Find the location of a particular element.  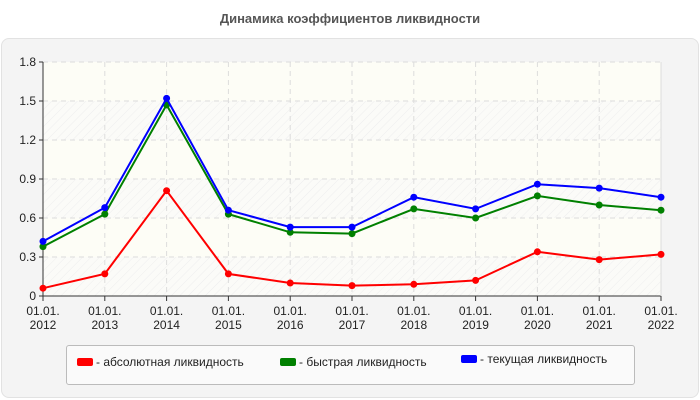

legend-item-absolute: - абсолютная ликвидность is located at coordinates (160, 362).